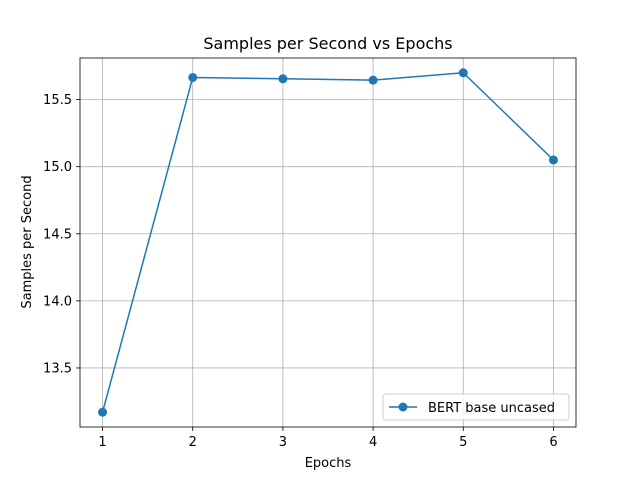 The height and width of the screenshot is (480, 640). What do you see at coordinates (403, 407) in the screenshot?
I see `legend-marker` at bounding box center [403, 407].